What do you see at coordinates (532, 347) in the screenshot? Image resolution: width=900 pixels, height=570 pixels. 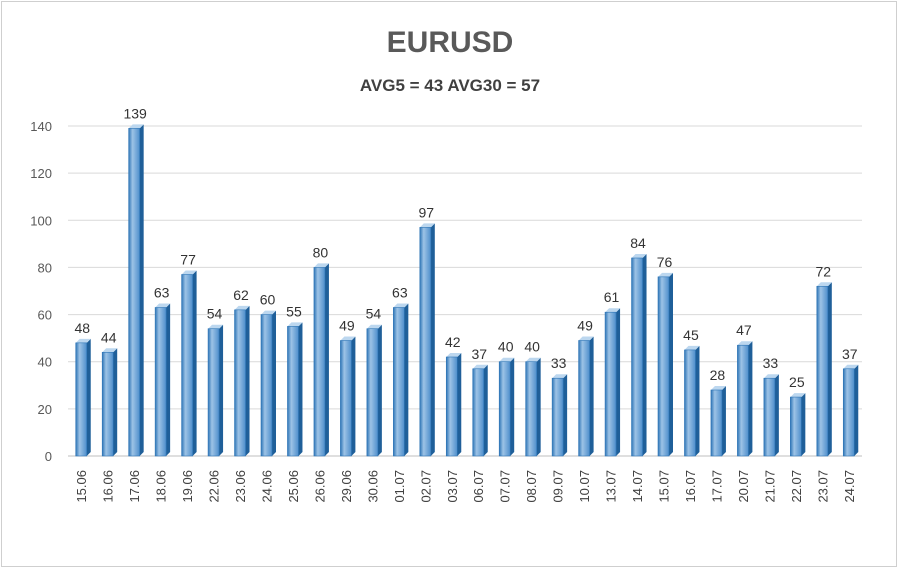 I see `data-label: 40` at bounding box center [532, 347].